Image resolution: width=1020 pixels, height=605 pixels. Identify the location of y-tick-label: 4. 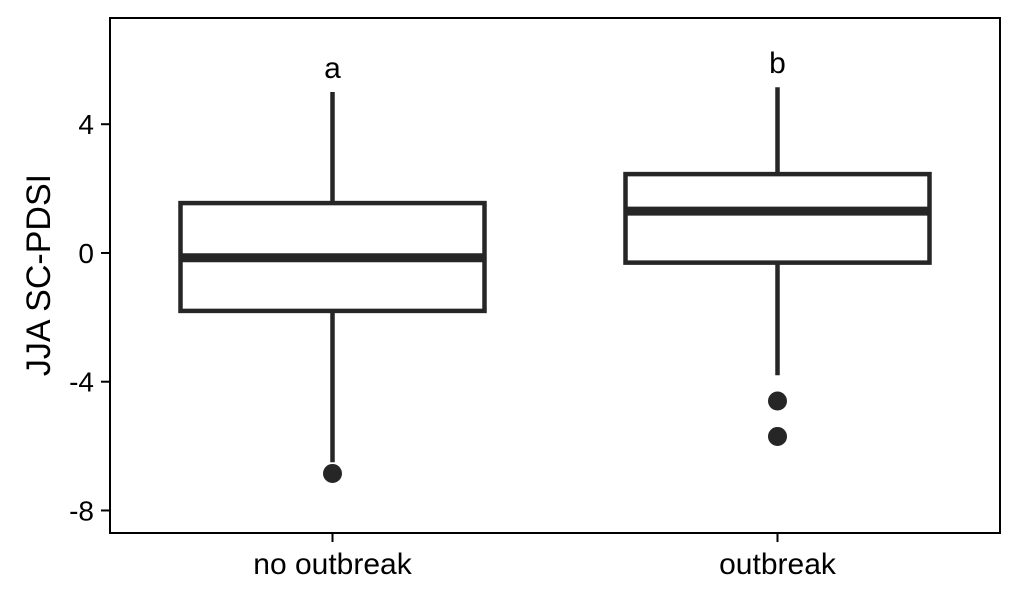
(86, 124).